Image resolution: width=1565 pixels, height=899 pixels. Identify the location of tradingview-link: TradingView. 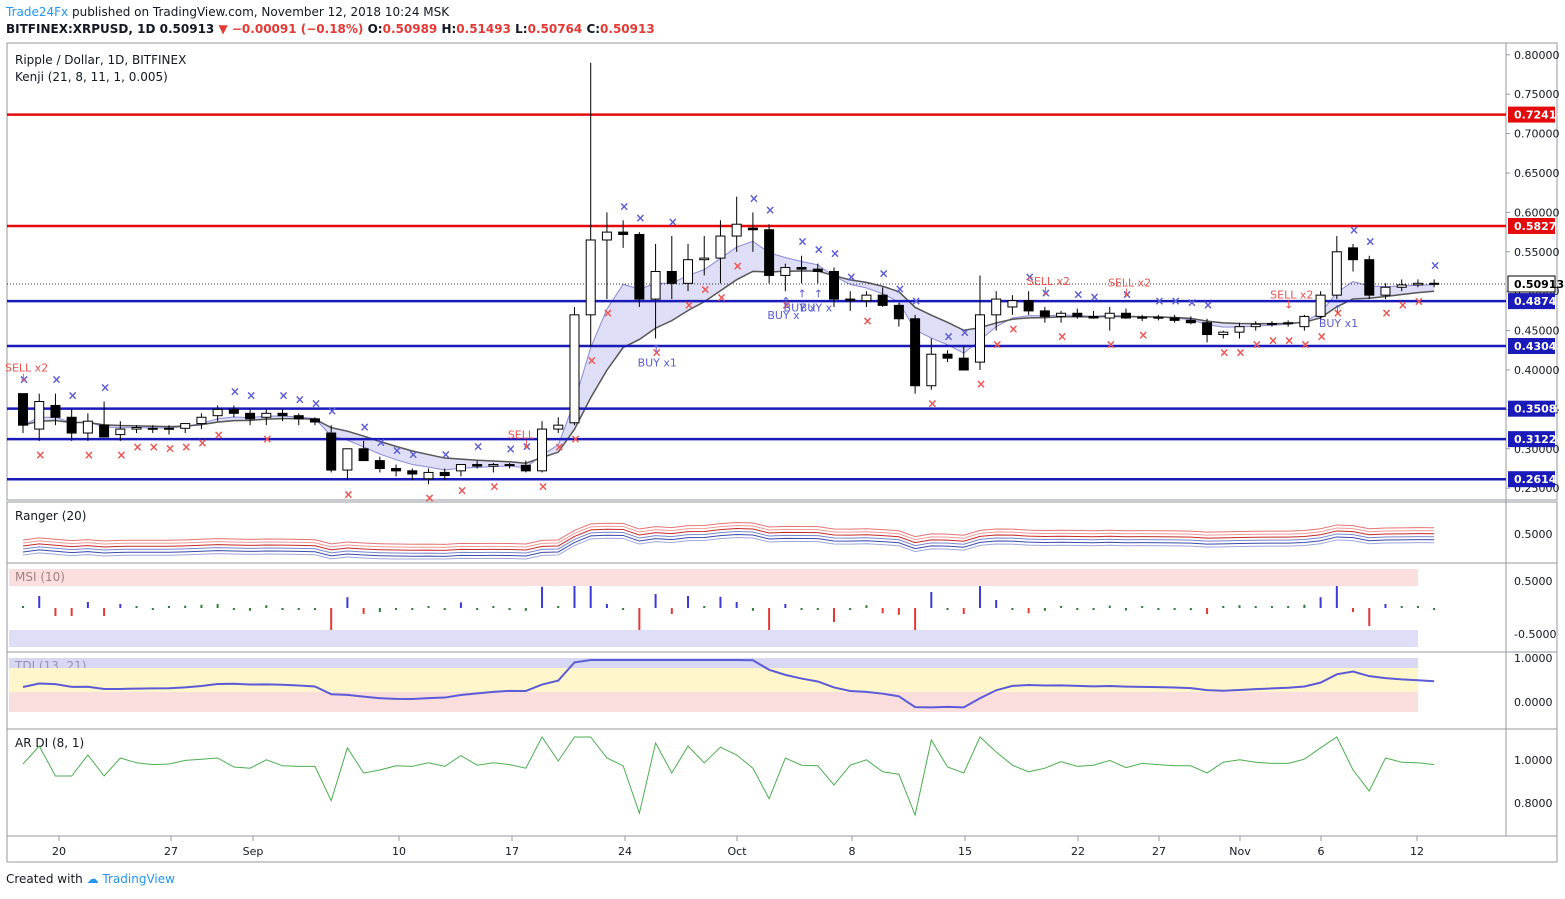
(138, 879).